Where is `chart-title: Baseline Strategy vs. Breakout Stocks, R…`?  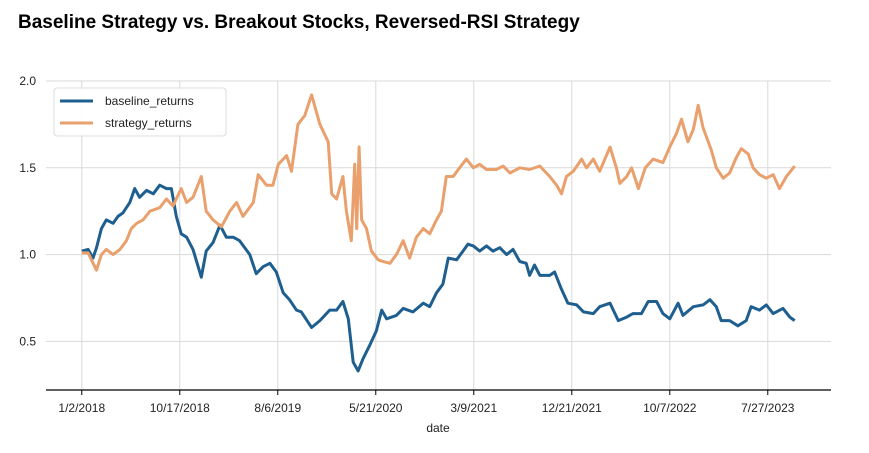
chart-title: Baseline Strategy vs. Breakout Stocks, R… is located at coordinates (299, 22).